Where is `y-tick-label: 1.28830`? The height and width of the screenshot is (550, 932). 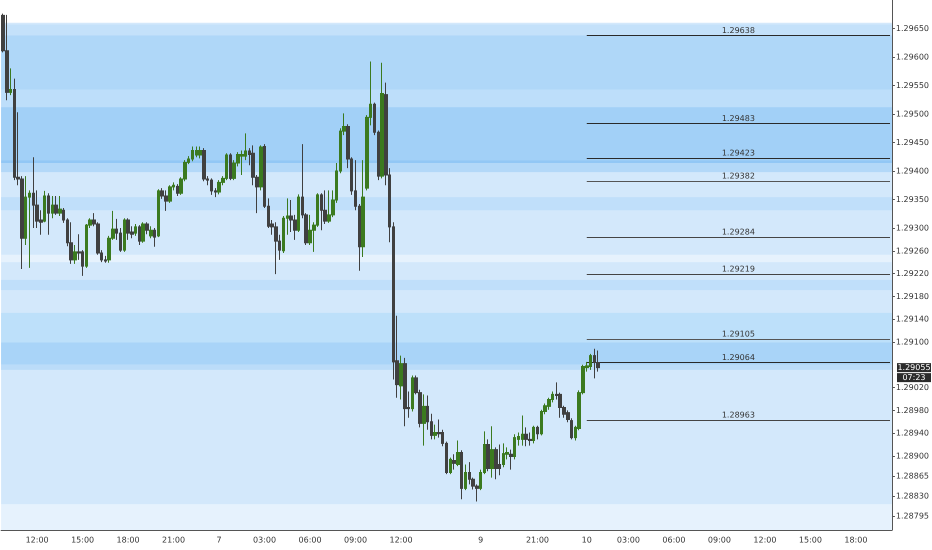 y-tick-label: 1.28830 is located at coordinates (913, 495).